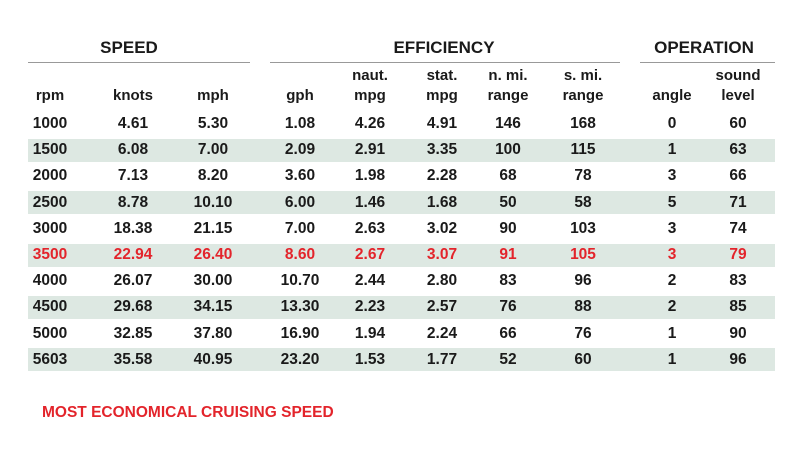 Image resolution: width=800 pixels, height=451 pixels. What do you see at coordinates (50, 150) in the screenshot?
I see `cell: 1500` at bounding box center [50, 150].